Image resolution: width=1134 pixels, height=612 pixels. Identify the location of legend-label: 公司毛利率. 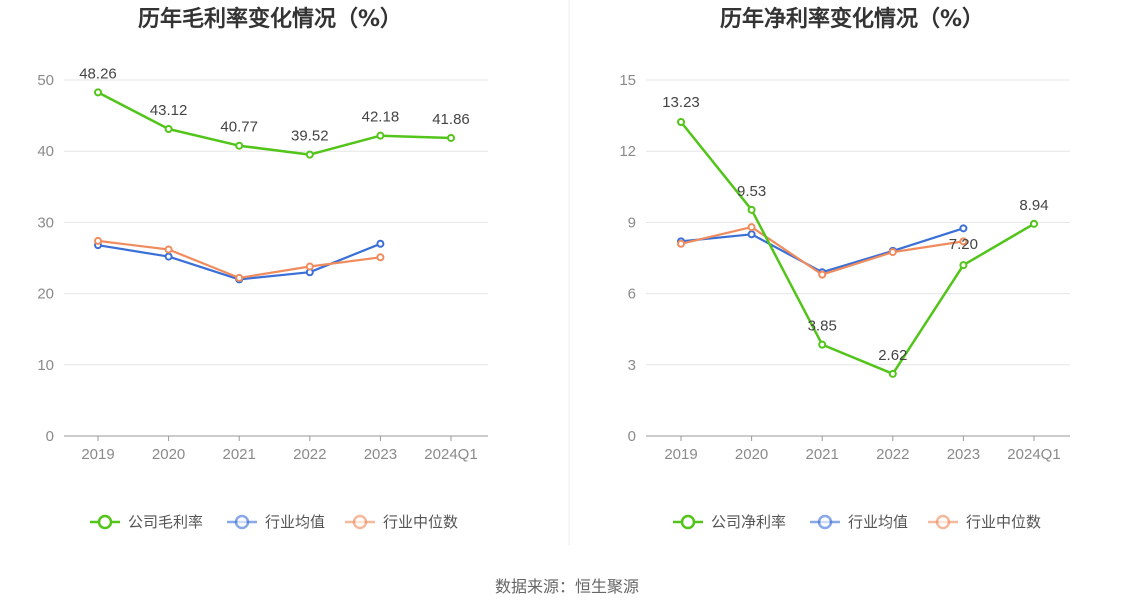
(165, 522).